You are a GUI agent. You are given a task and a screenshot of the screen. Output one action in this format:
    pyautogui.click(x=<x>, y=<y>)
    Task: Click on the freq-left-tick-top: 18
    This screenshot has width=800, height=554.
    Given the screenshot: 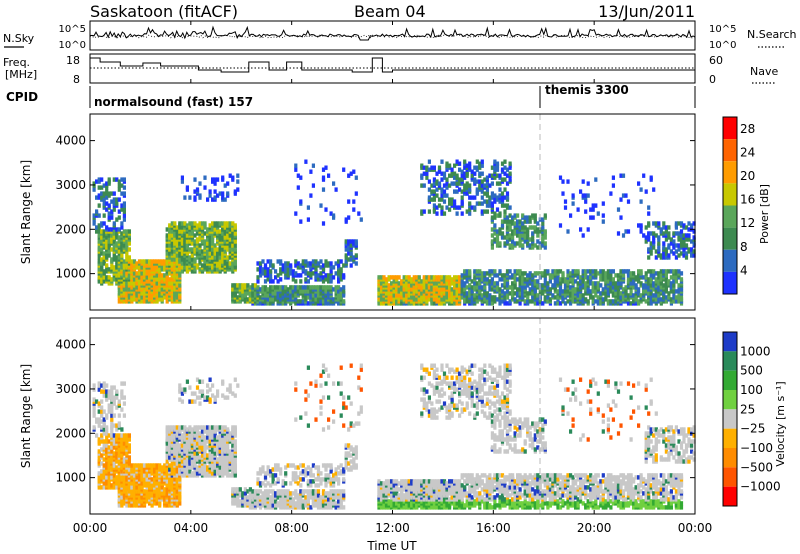 What is the action you would take?
    pyautogui.click(x=73, y=60)
    